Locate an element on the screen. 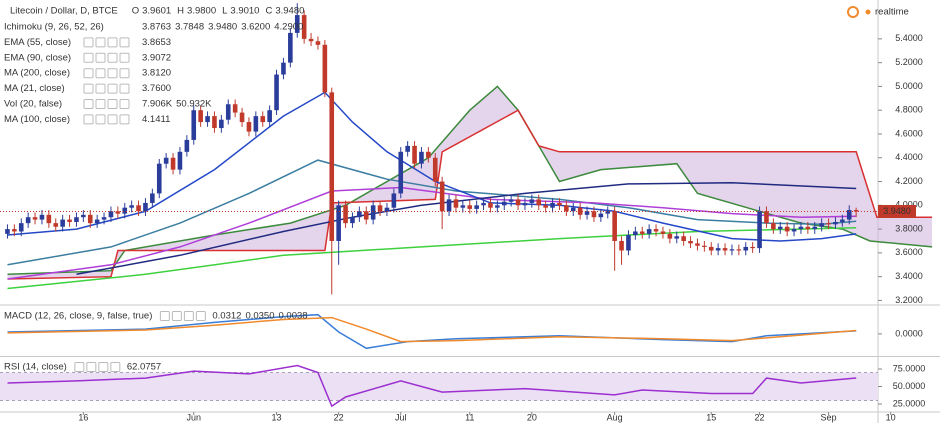 The height and width of the screenshot is (423, 940). legend-value: 3.6200 is located at coordinates (255, 27).